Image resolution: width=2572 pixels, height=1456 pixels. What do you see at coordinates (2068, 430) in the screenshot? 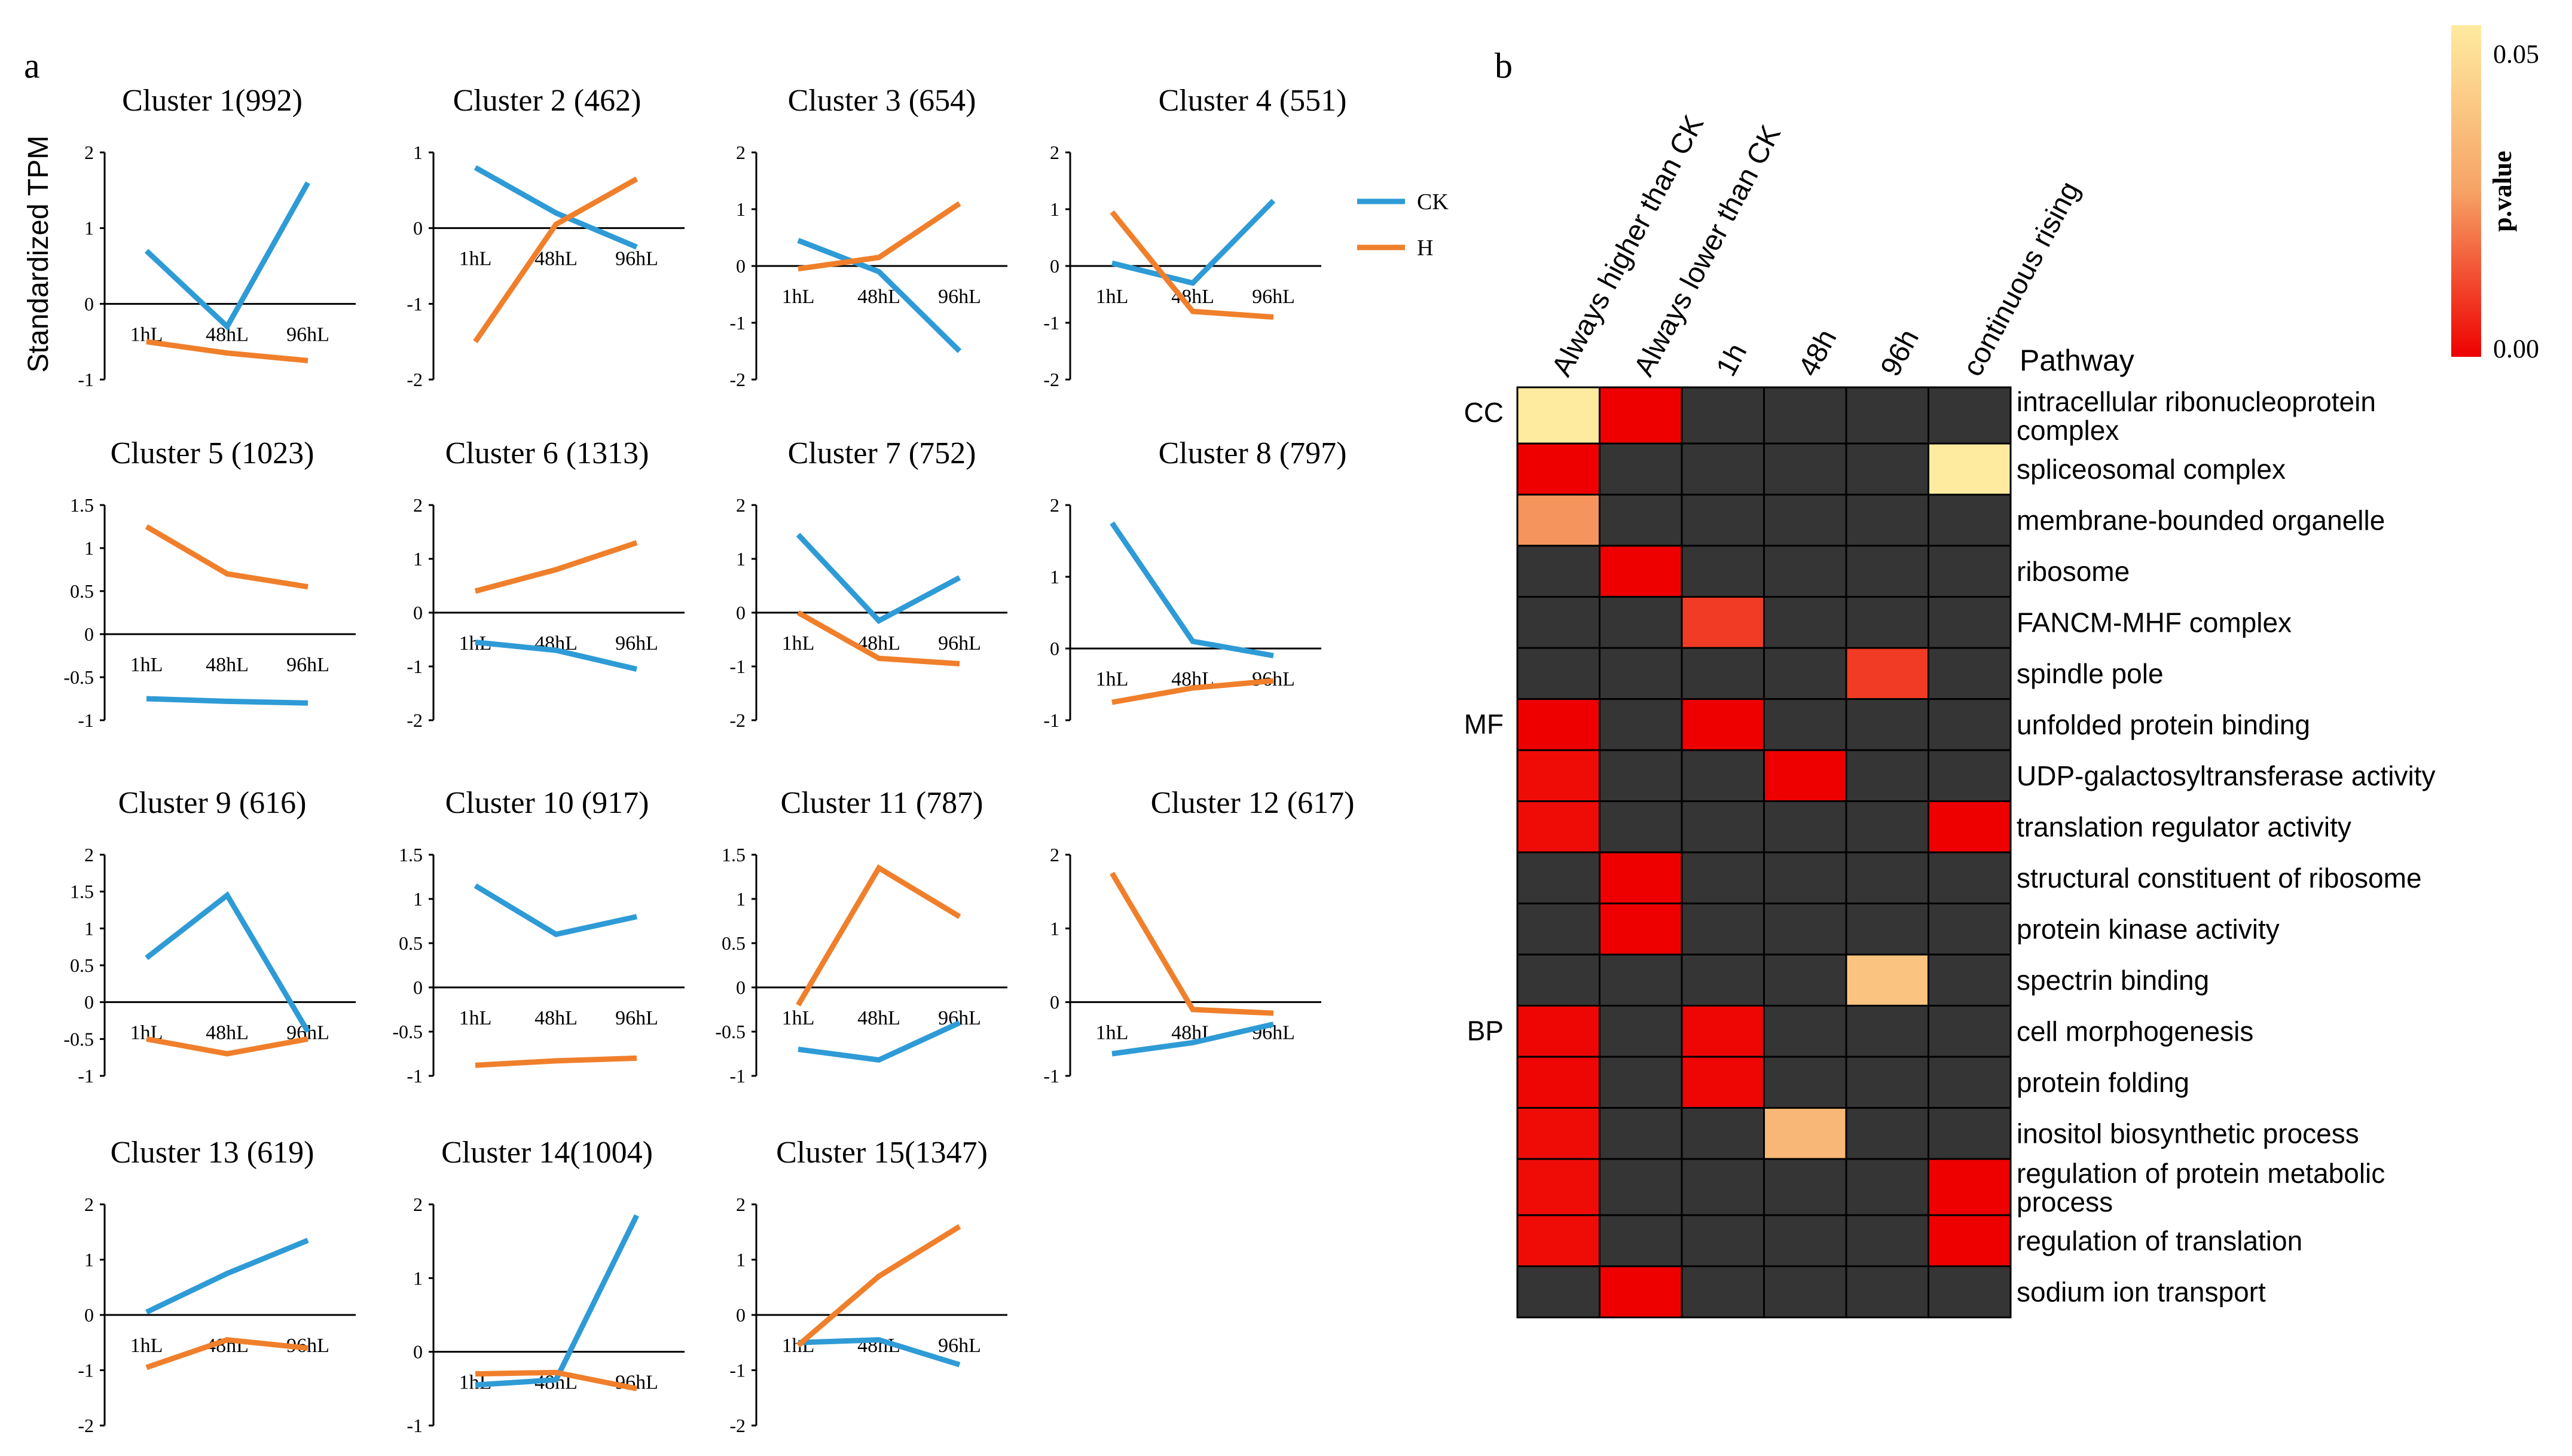
I see `row-label: complex` at bounding box center [2068, 430].